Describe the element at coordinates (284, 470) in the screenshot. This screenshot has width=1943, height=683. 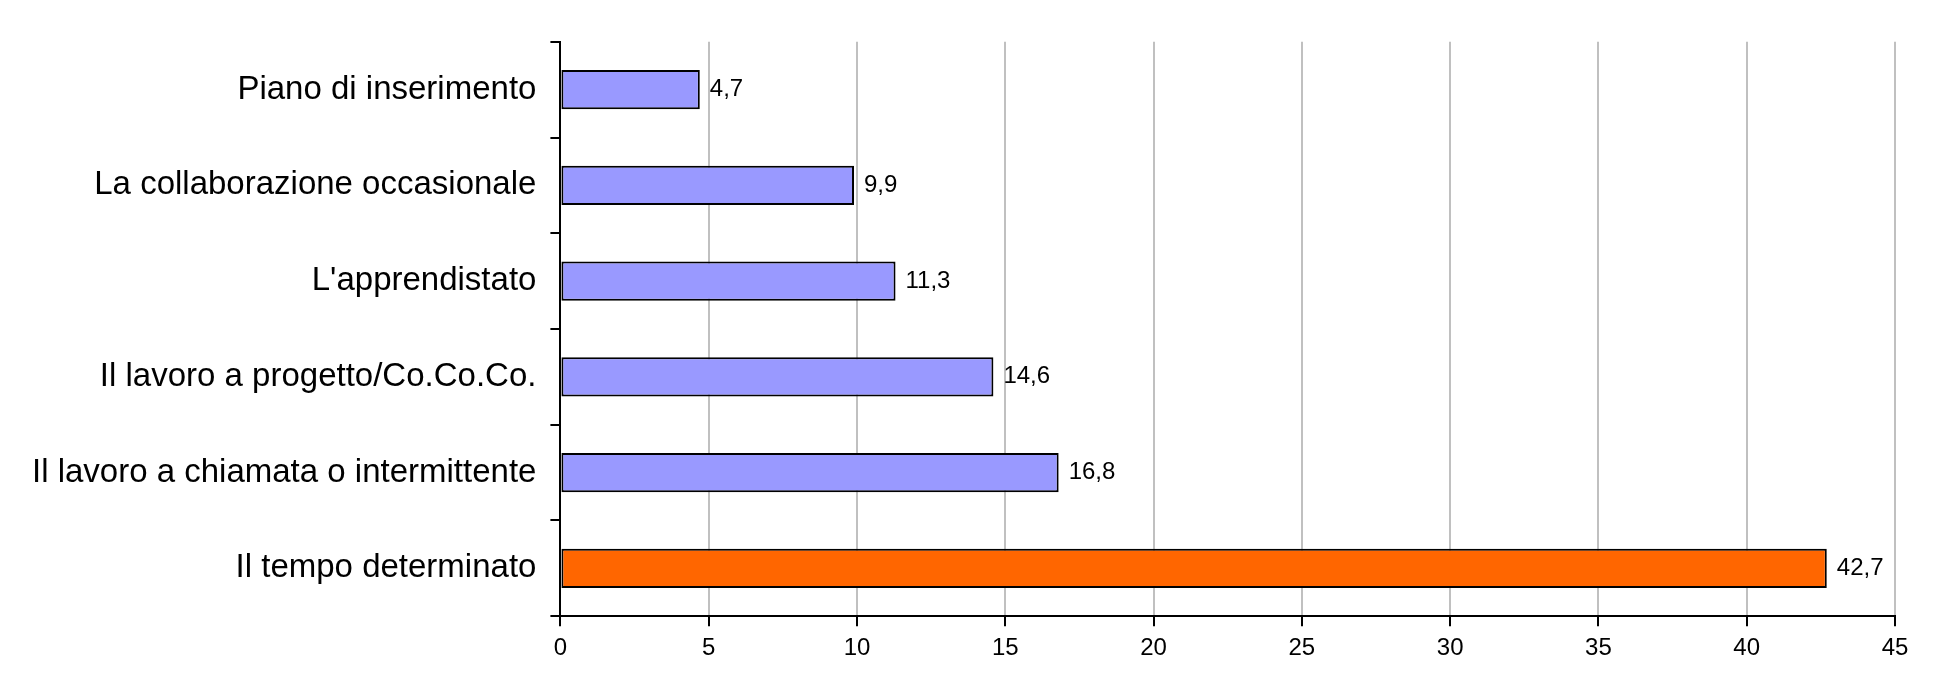
I see `y-tick-label: Il lavoro a chiamata o intermittente` at that location.